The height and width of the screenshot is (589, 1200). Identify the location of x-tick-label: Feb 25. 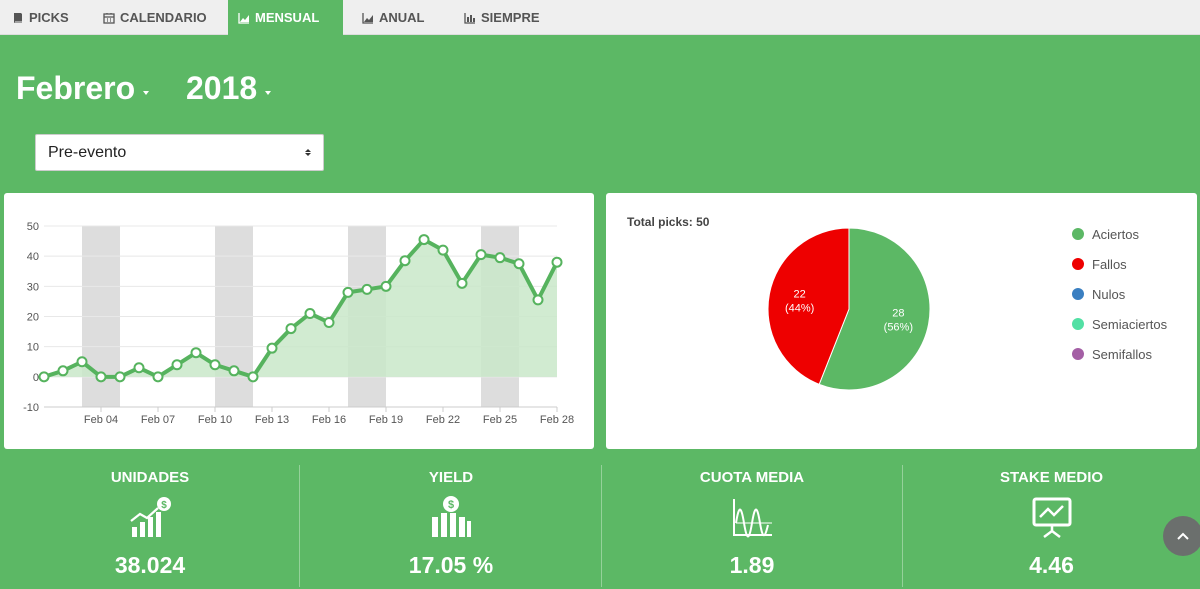
(500, 420).